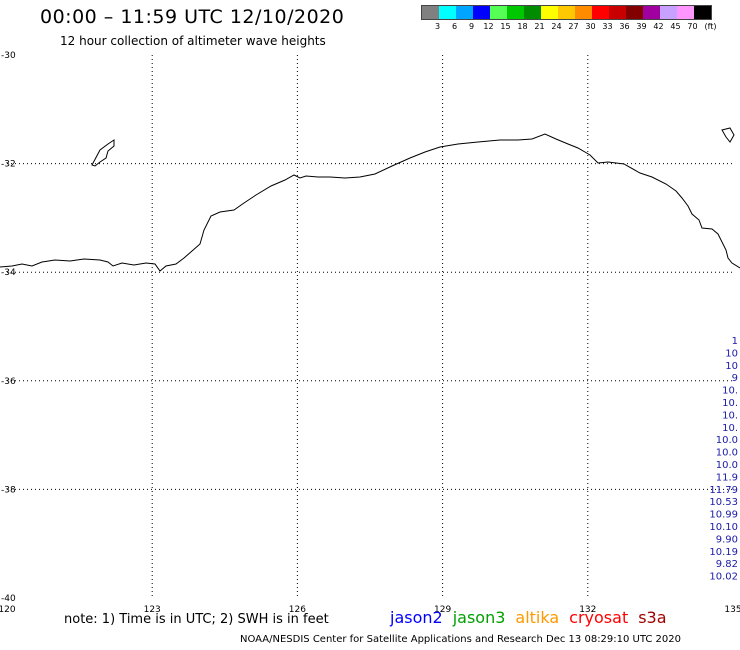  I want to click on satellite-legend-item: cryosat, so click(599, 617).